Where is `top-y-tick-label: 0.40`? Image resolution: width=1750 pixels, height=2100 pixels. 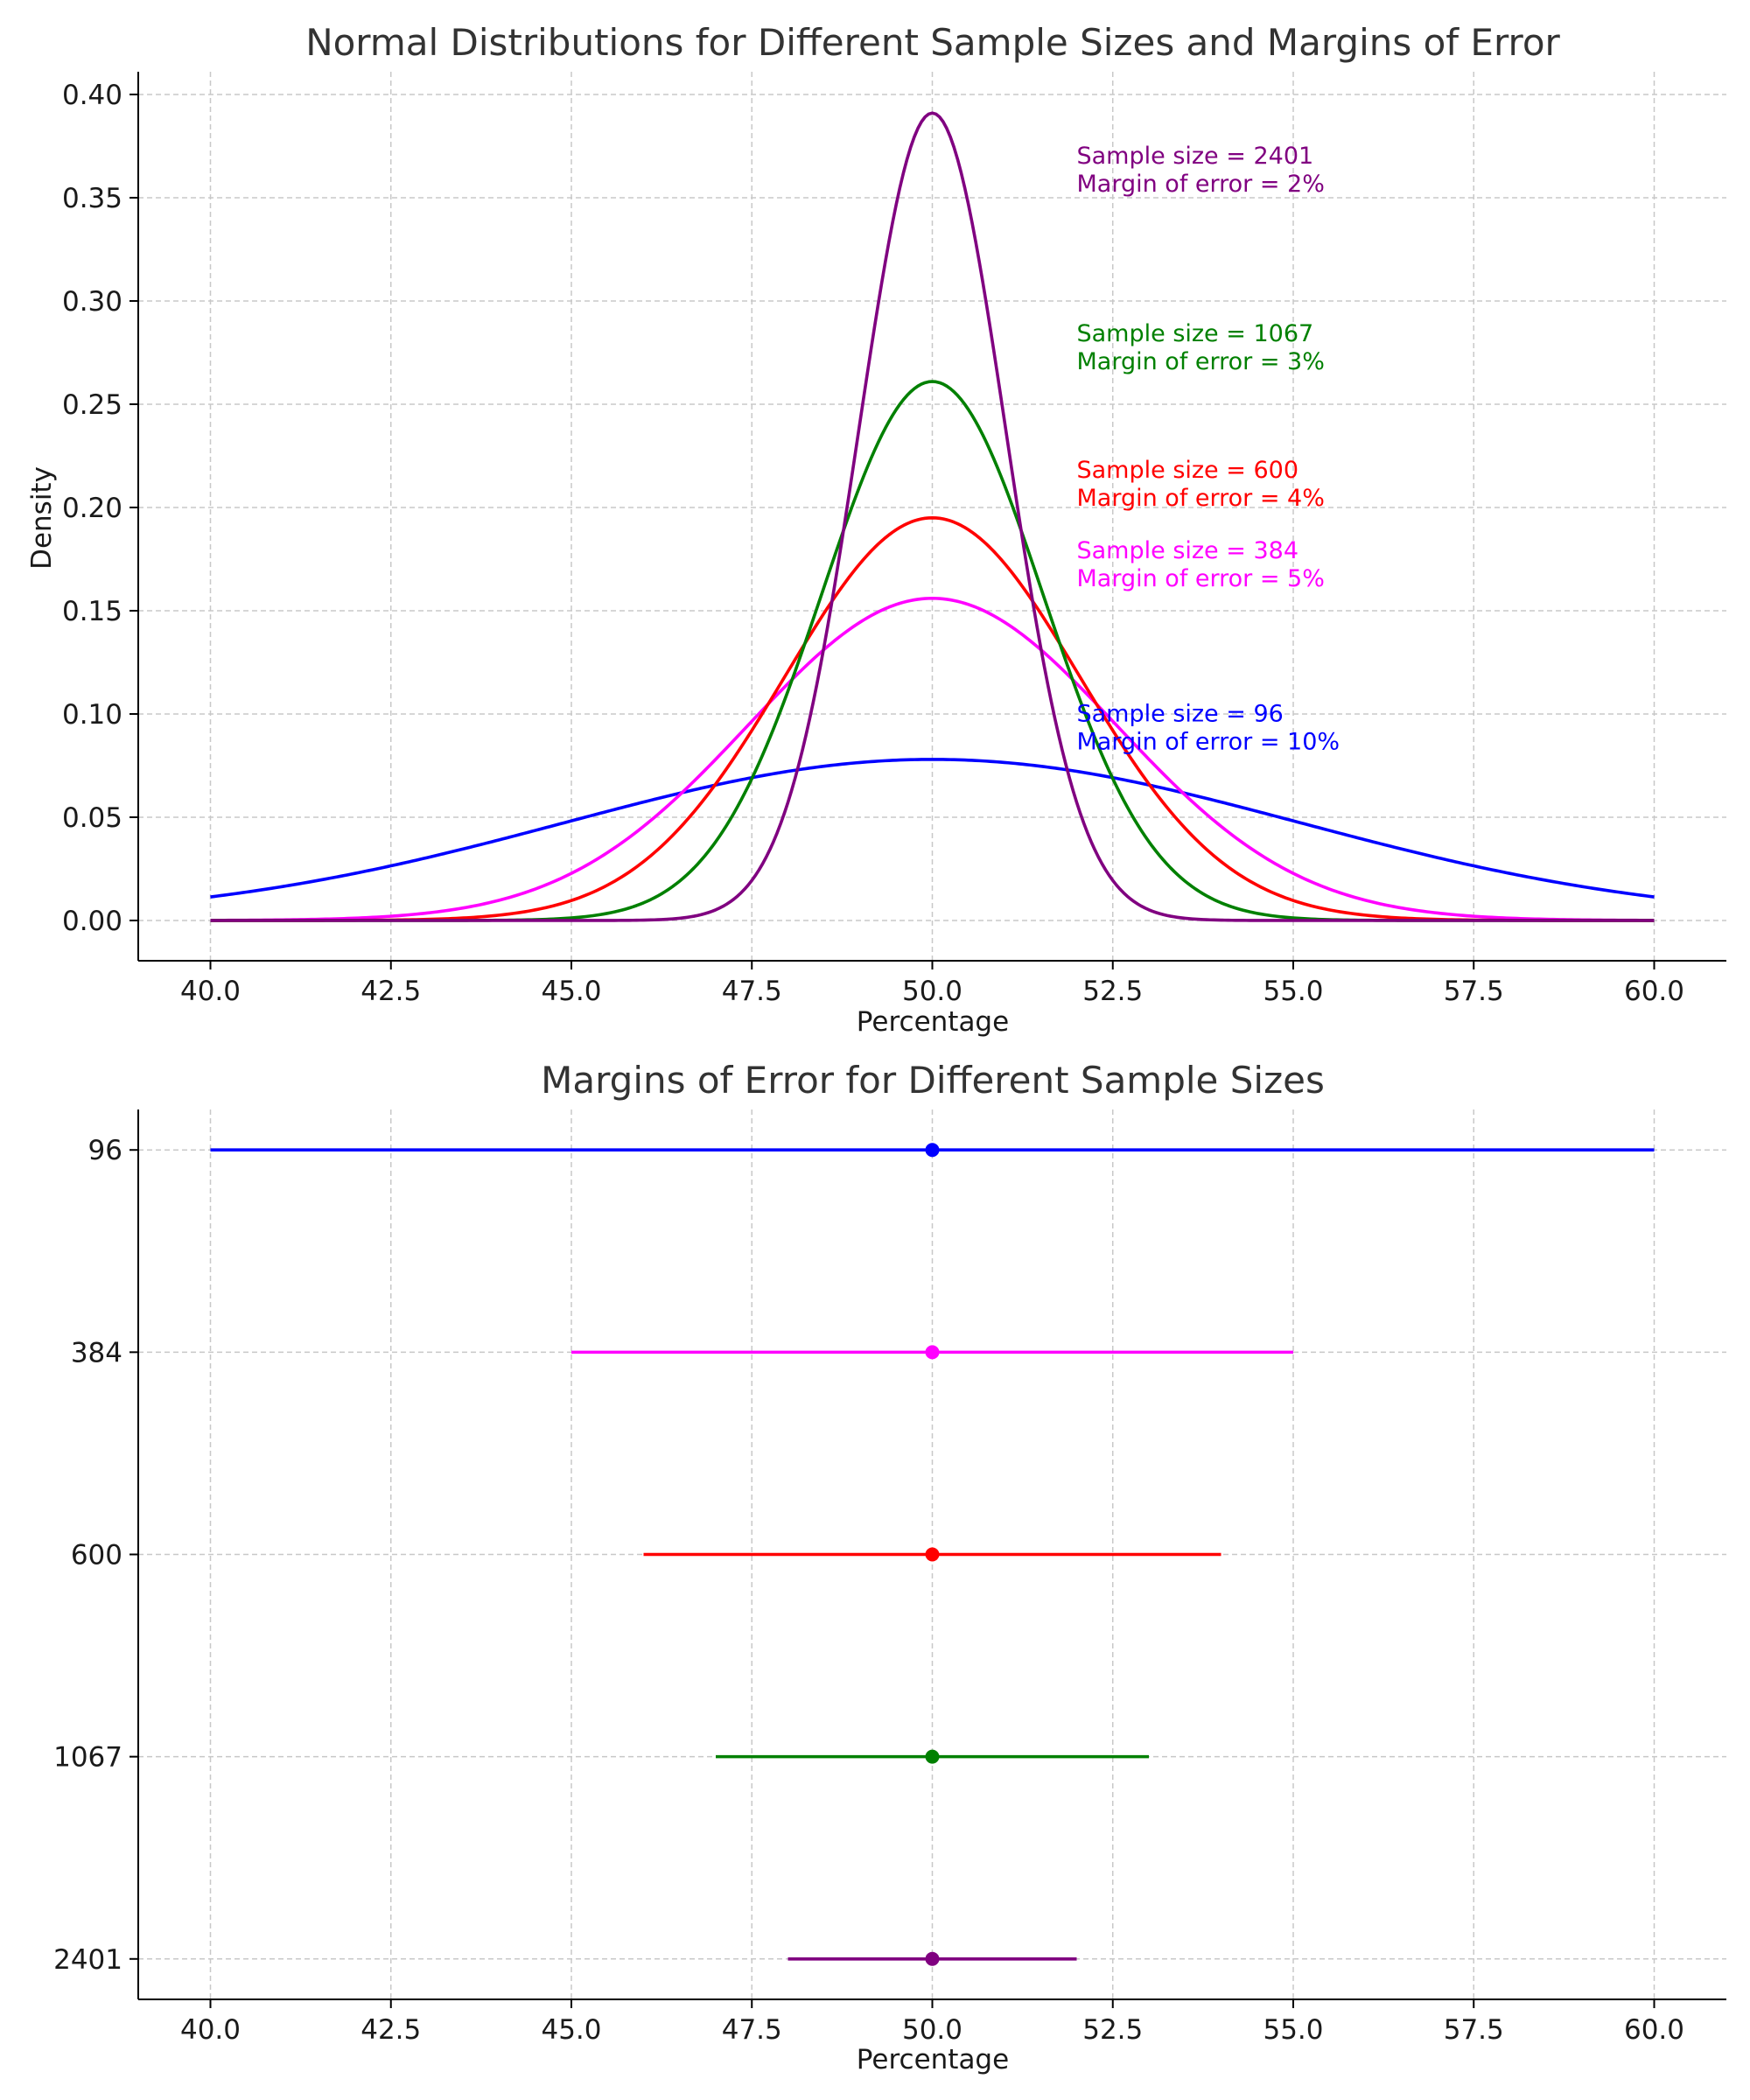 top-y-tick-label: 0.40 is located at coordinates (92, 95).